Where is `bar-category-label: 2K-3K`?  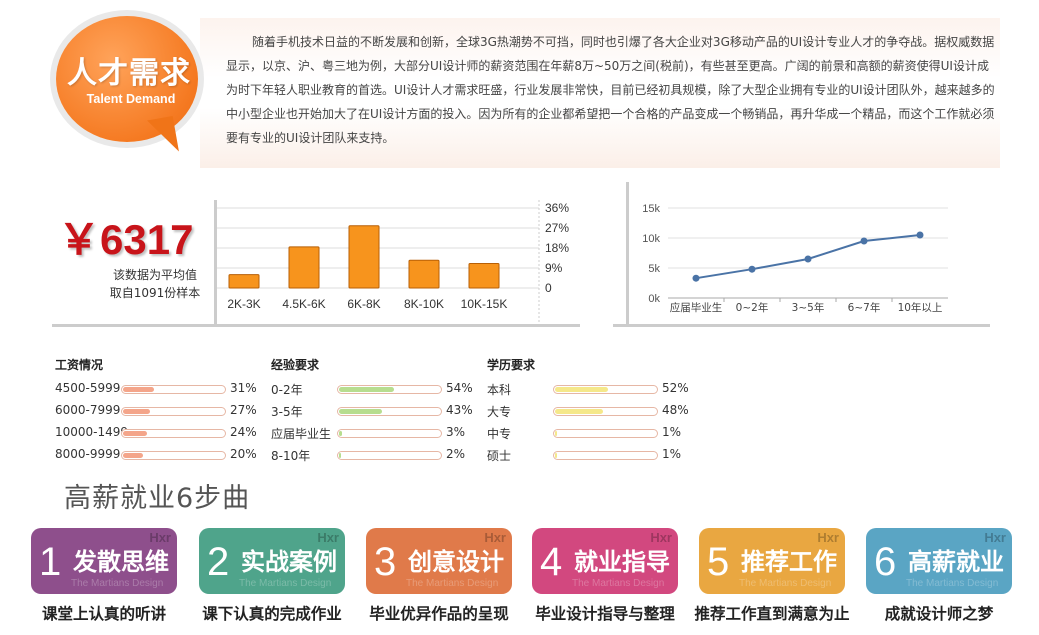
bar-category-label: 2K-3K is located at coordinates (243, 304).